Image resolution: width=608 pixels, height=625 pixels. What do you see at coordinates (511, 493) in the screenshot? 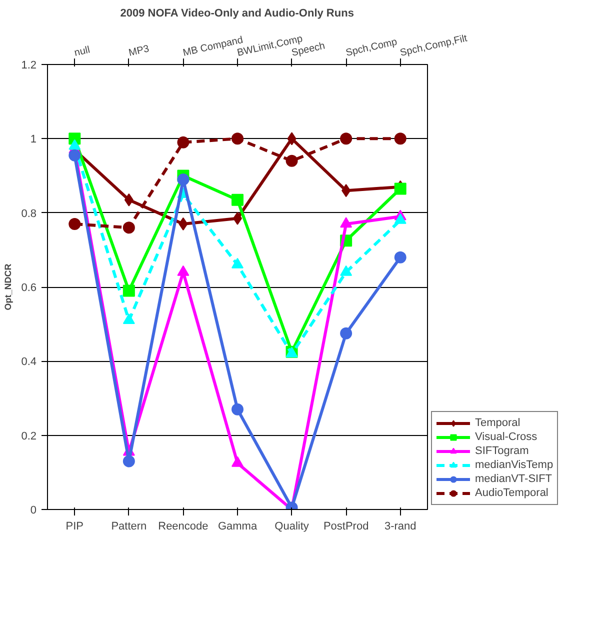
I see `legend-label: AudioTemporal` at bounding box center [511, 493].